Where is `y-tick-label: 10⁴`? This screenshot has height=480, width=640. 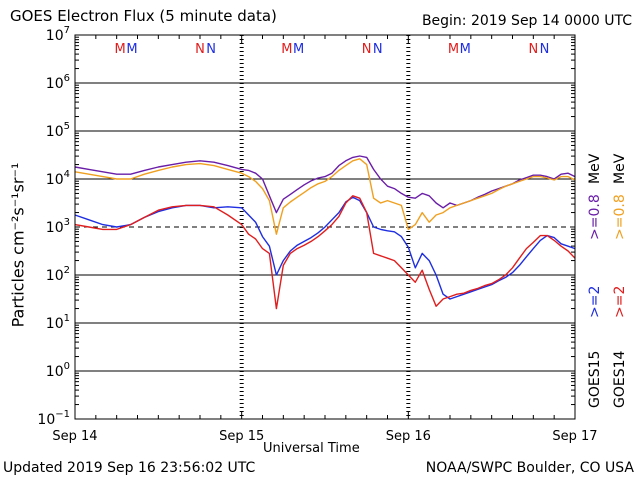 y-tick-label: 10⁴ is located at coordinates (58, 178).